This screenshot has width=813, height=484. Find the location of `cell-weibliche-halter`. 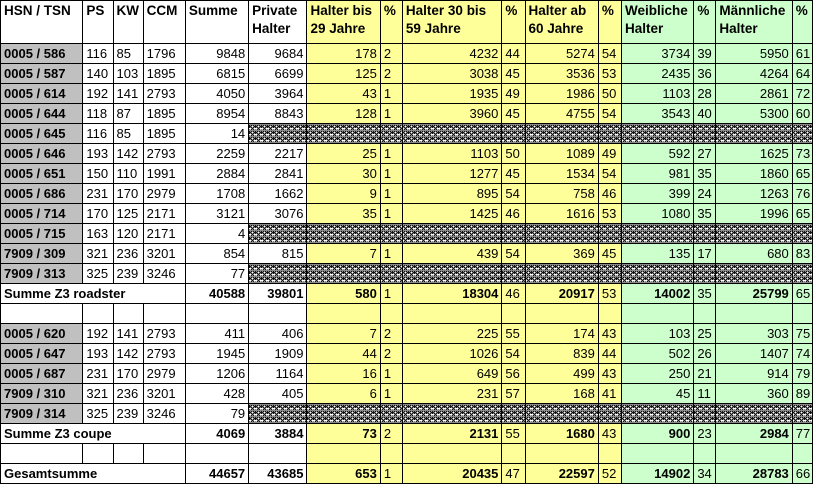

cell-weibliche-halter is located at coordinates (657, 133).